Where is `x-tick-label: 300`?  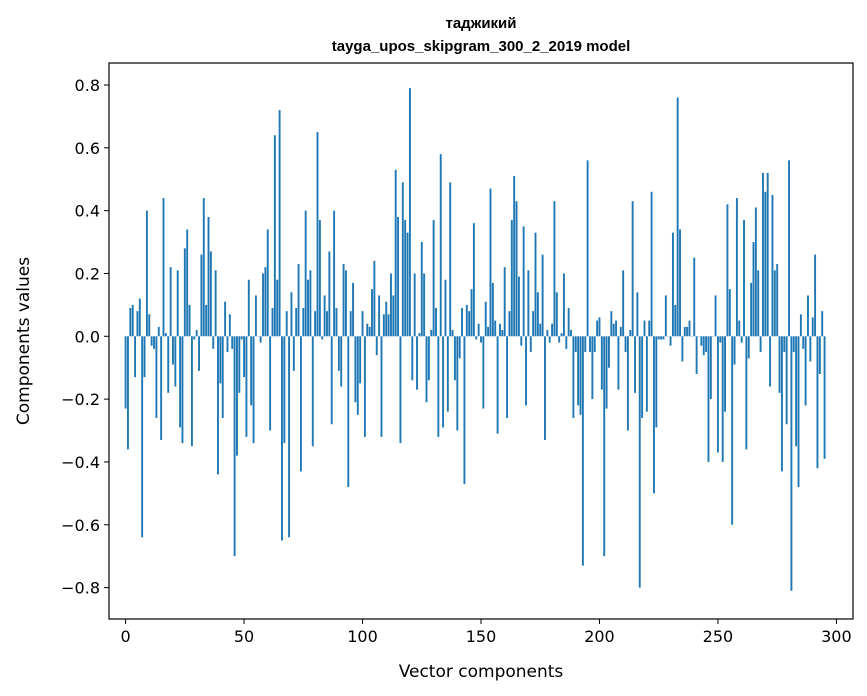
x-tick-label: 300 is located at coordinates (836, 636).